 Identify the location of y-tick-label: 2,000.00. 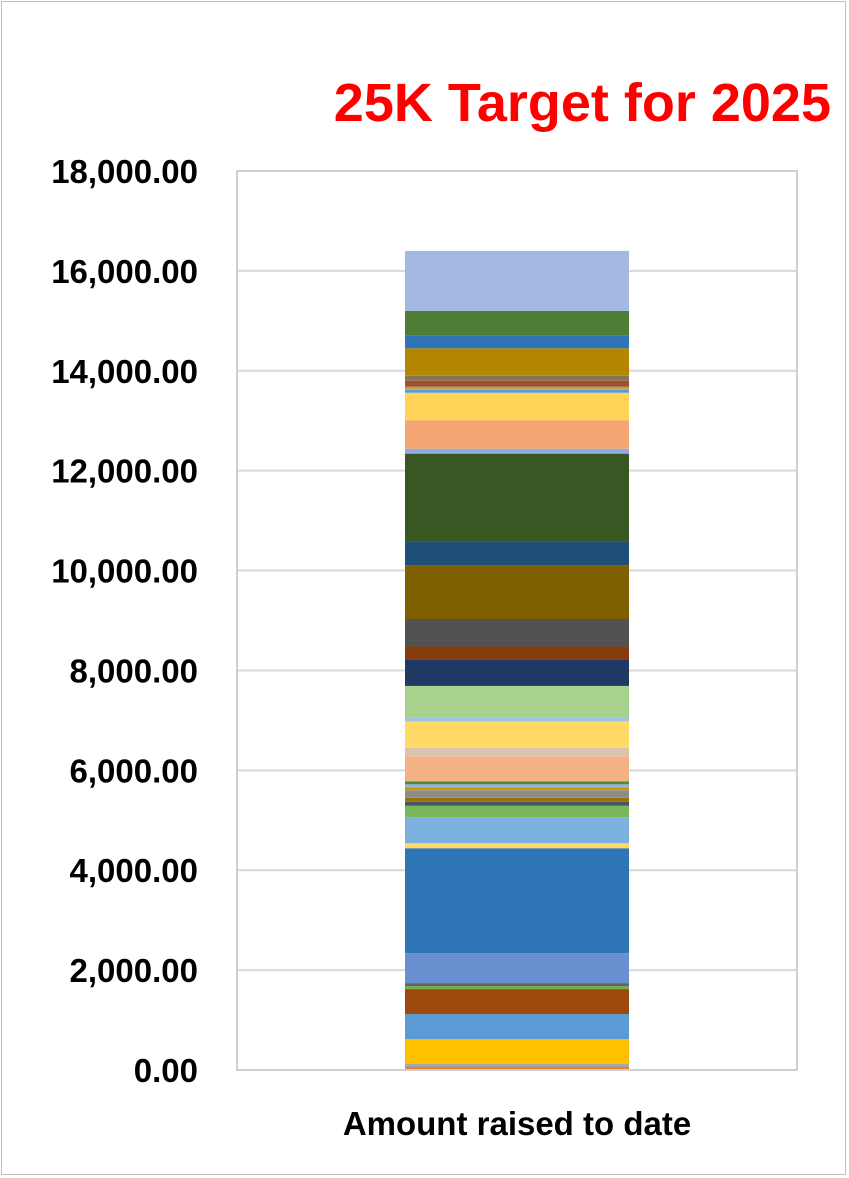
(134, 970).